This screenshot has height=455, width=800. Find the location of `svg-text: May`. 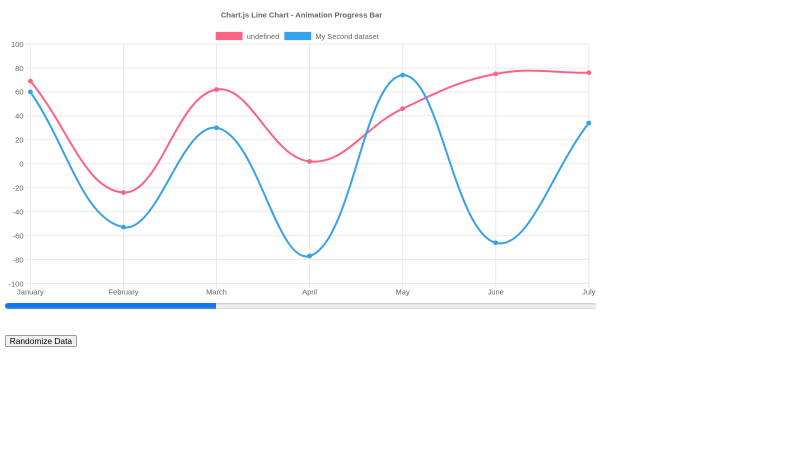

svg-text: May is located at coordinates (403, 292).